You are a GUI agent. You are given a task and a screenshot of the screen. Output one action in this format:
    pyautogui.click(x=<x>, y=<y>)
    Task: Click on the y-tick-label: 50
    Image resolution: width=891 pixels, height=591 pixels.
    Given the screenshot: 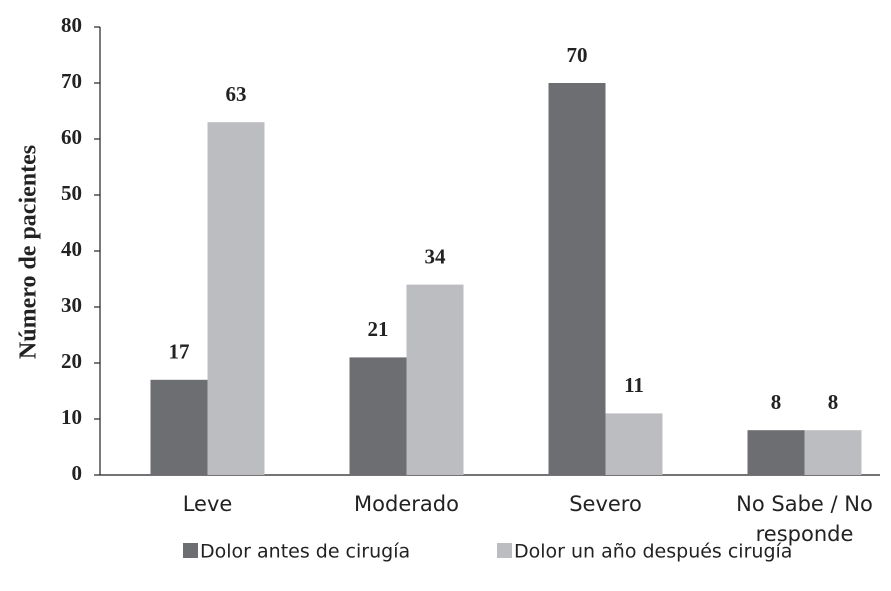 What is the action you would take?
    pyautogui.click(x=71, y=193)
    